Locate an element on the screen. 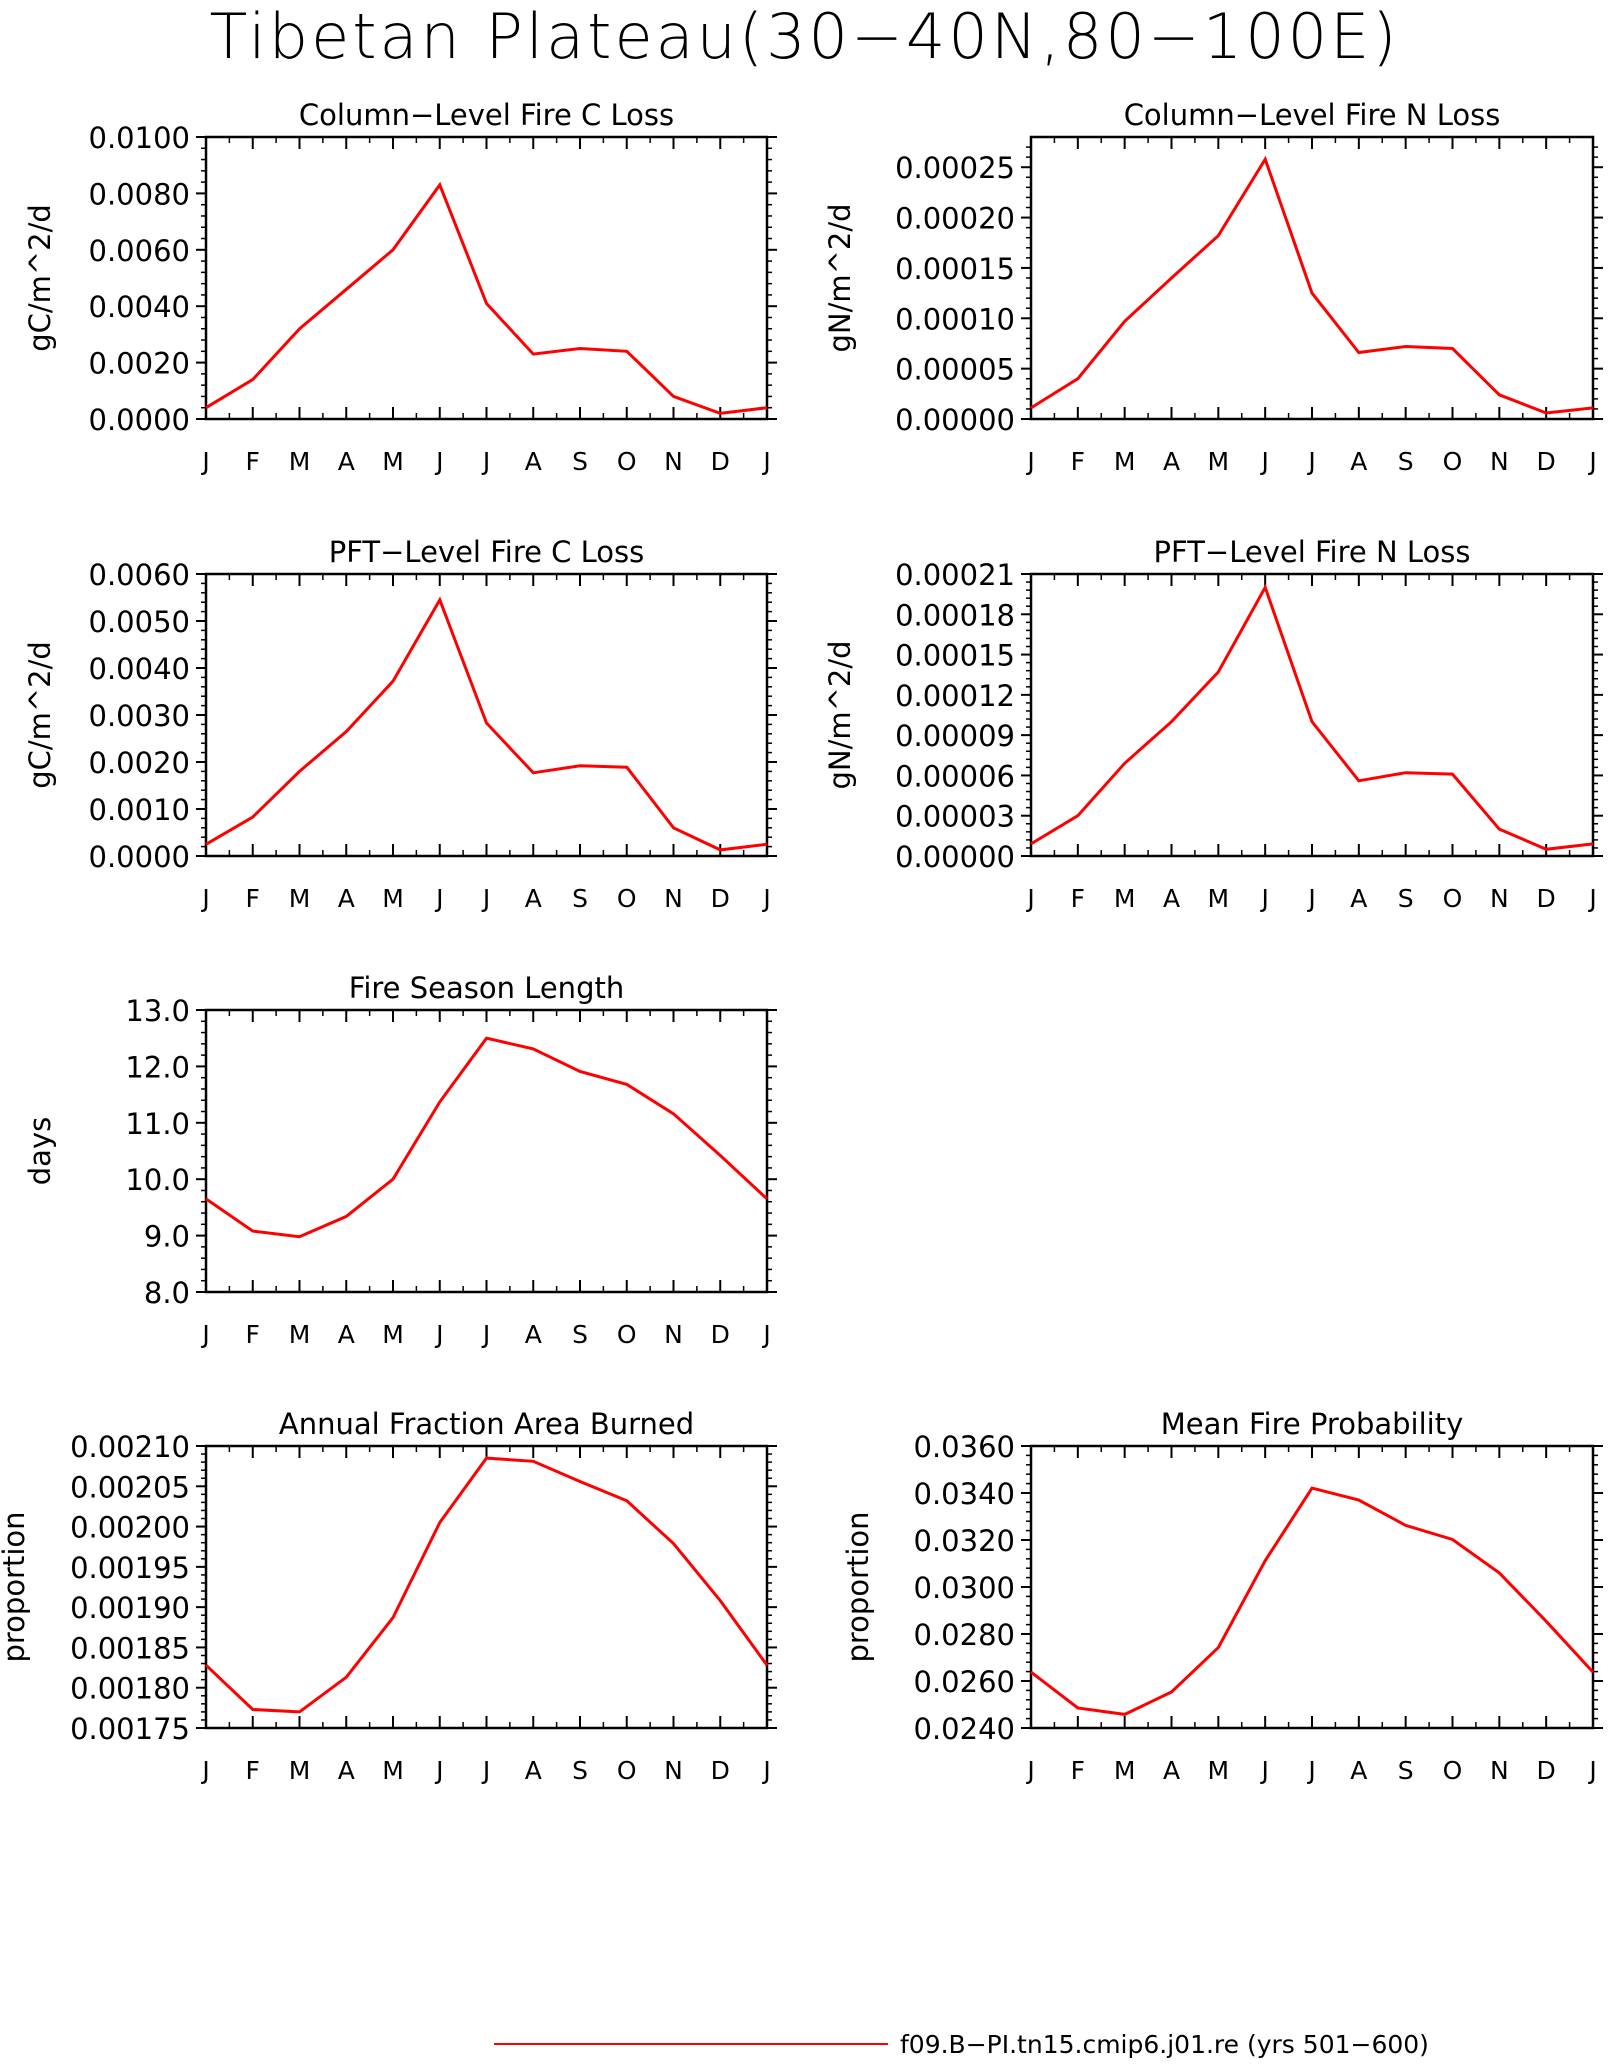 Image resolution: width=1609 pixels, height=2069 pixels. chart-title: Column−Level Fire C Loss is located at coordinates (486, 115).